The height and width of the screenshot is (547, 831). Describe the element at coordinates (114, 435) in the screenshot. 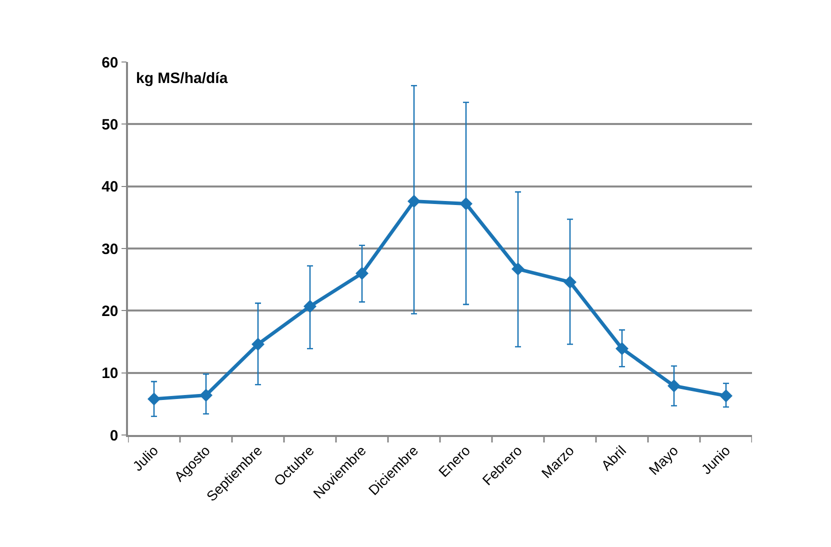

I see `y-tick-label: 0` at that location.